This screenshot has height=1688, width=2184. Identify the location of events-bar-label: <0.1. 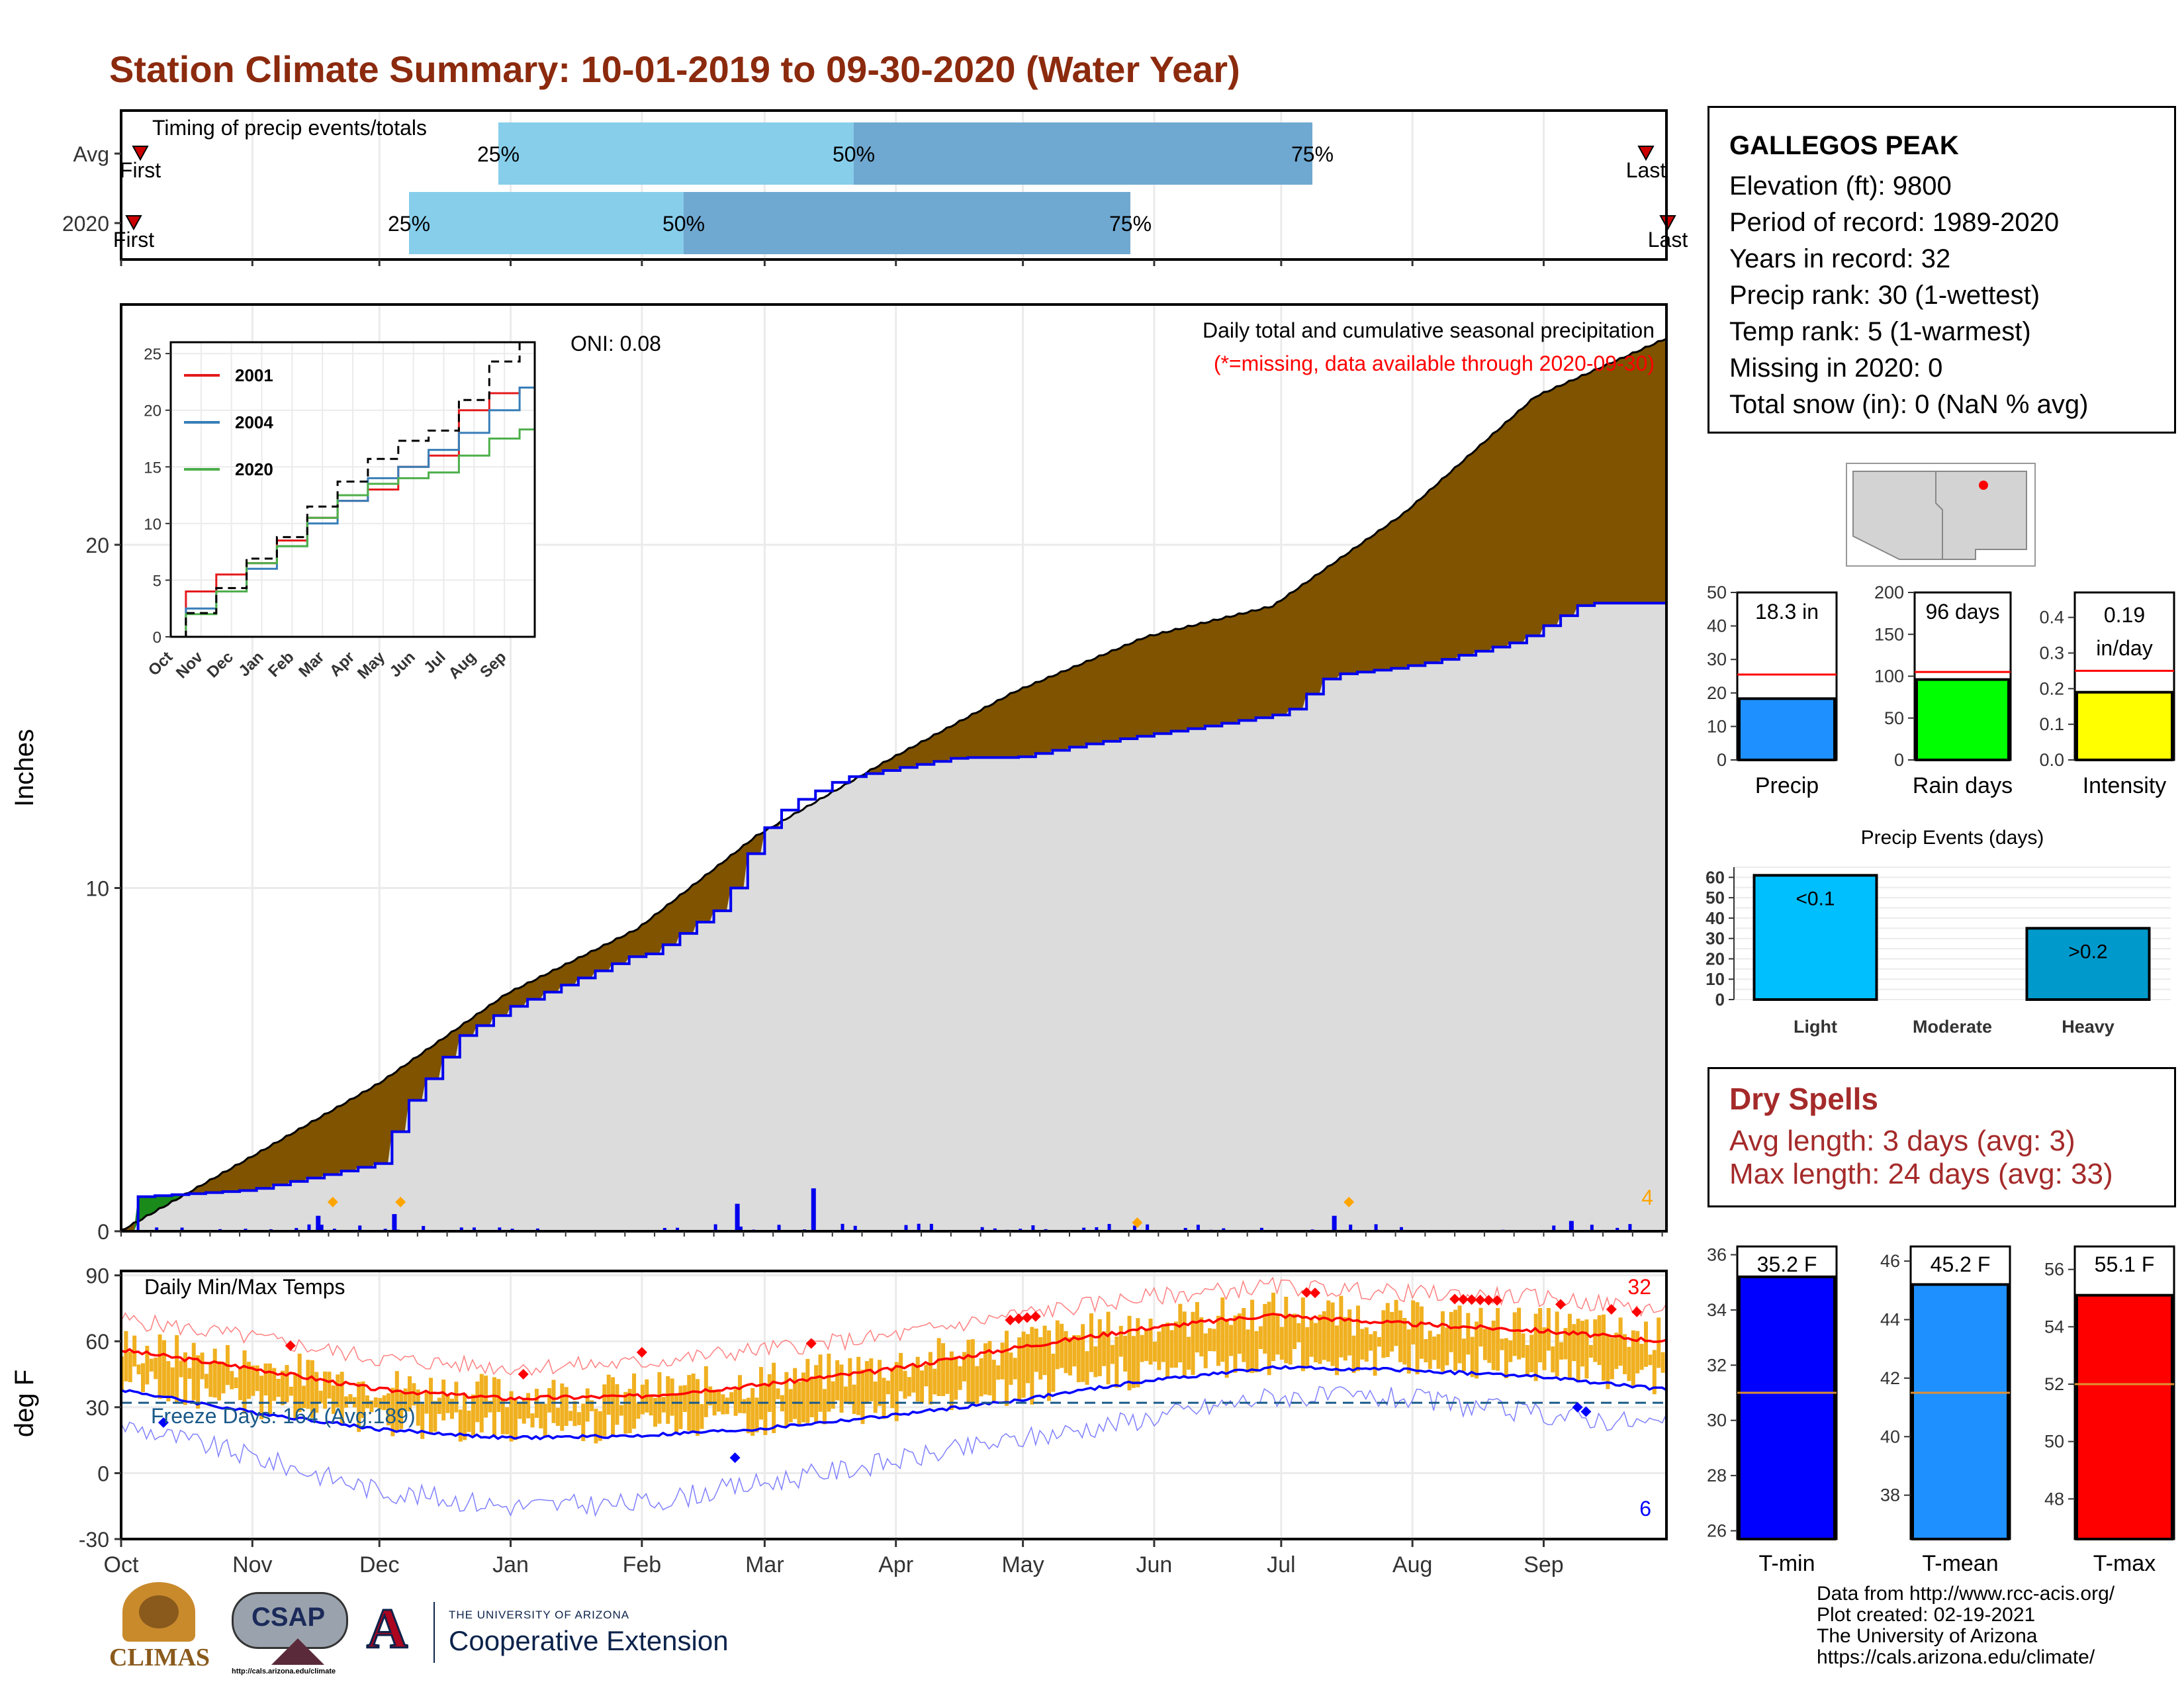
(1815, 899).